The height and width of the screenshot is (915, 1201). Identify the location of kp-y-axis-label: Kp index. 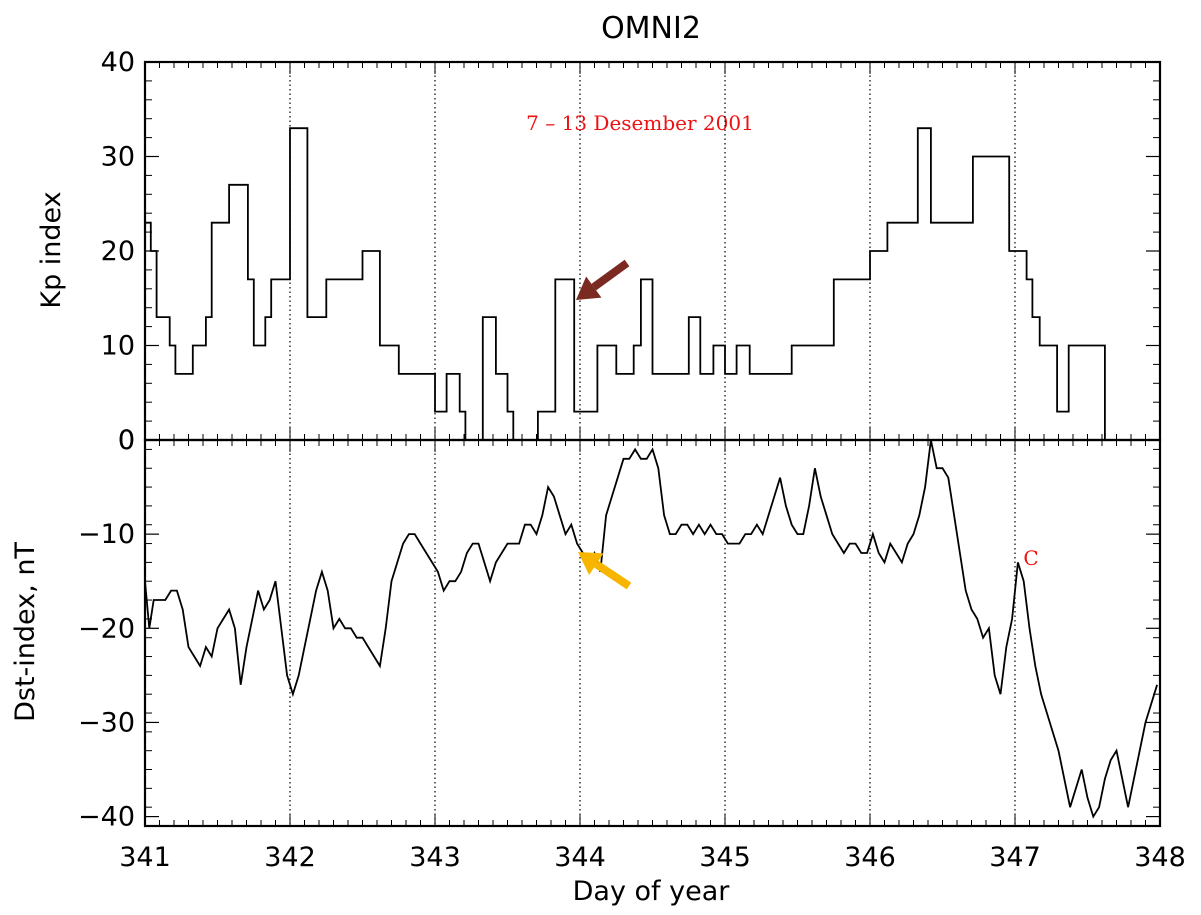
(51, 249).